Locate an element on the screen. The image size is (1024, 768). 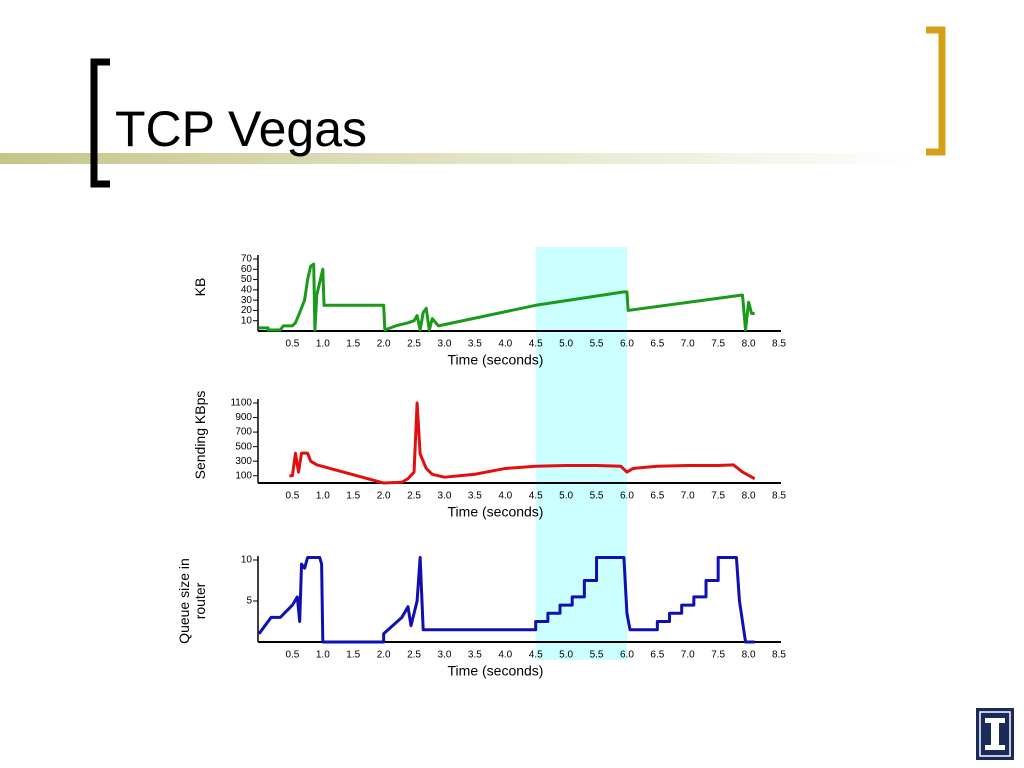
y-axis-label: Queue size in router is located at coordinates (192, 601).